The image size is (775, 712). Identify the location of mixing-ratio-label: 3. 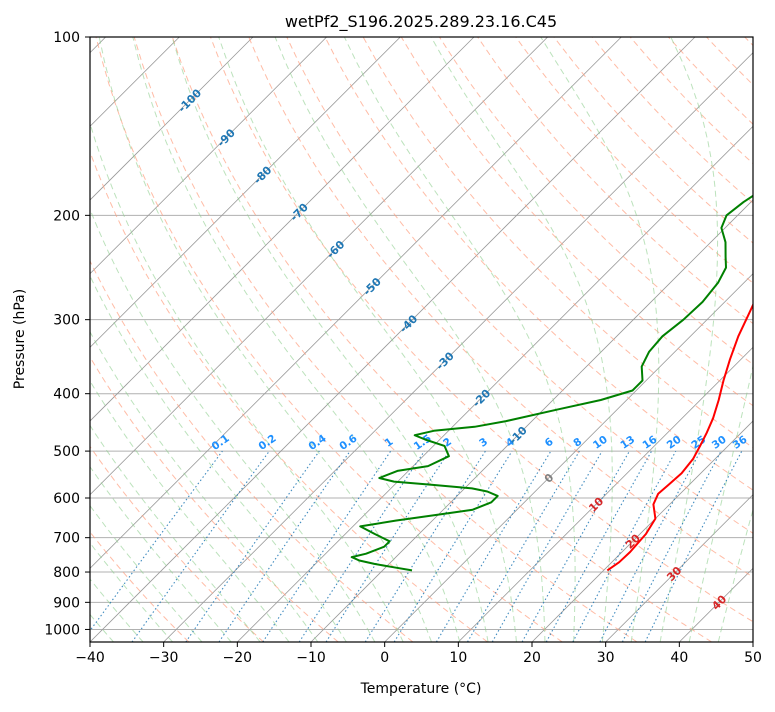
(483, 443).